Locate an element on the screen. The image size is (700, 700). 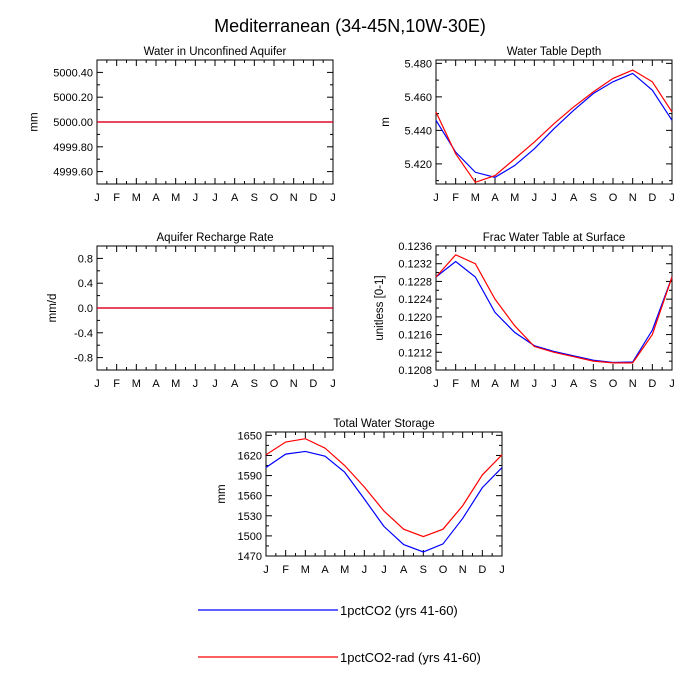
panel-title: Water Table Depth is located at coordinates (554, 52).